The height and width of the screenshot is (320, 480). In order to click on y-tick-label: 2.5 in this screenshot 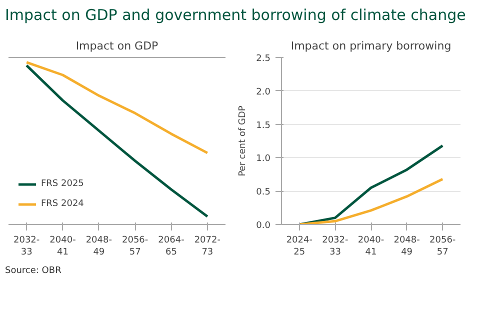, I will do `click(263, 59)`.